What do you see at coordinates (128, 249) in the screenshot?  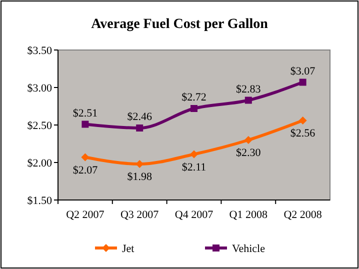 I see `legend-label: Jet` at bounding box center [128, 249].